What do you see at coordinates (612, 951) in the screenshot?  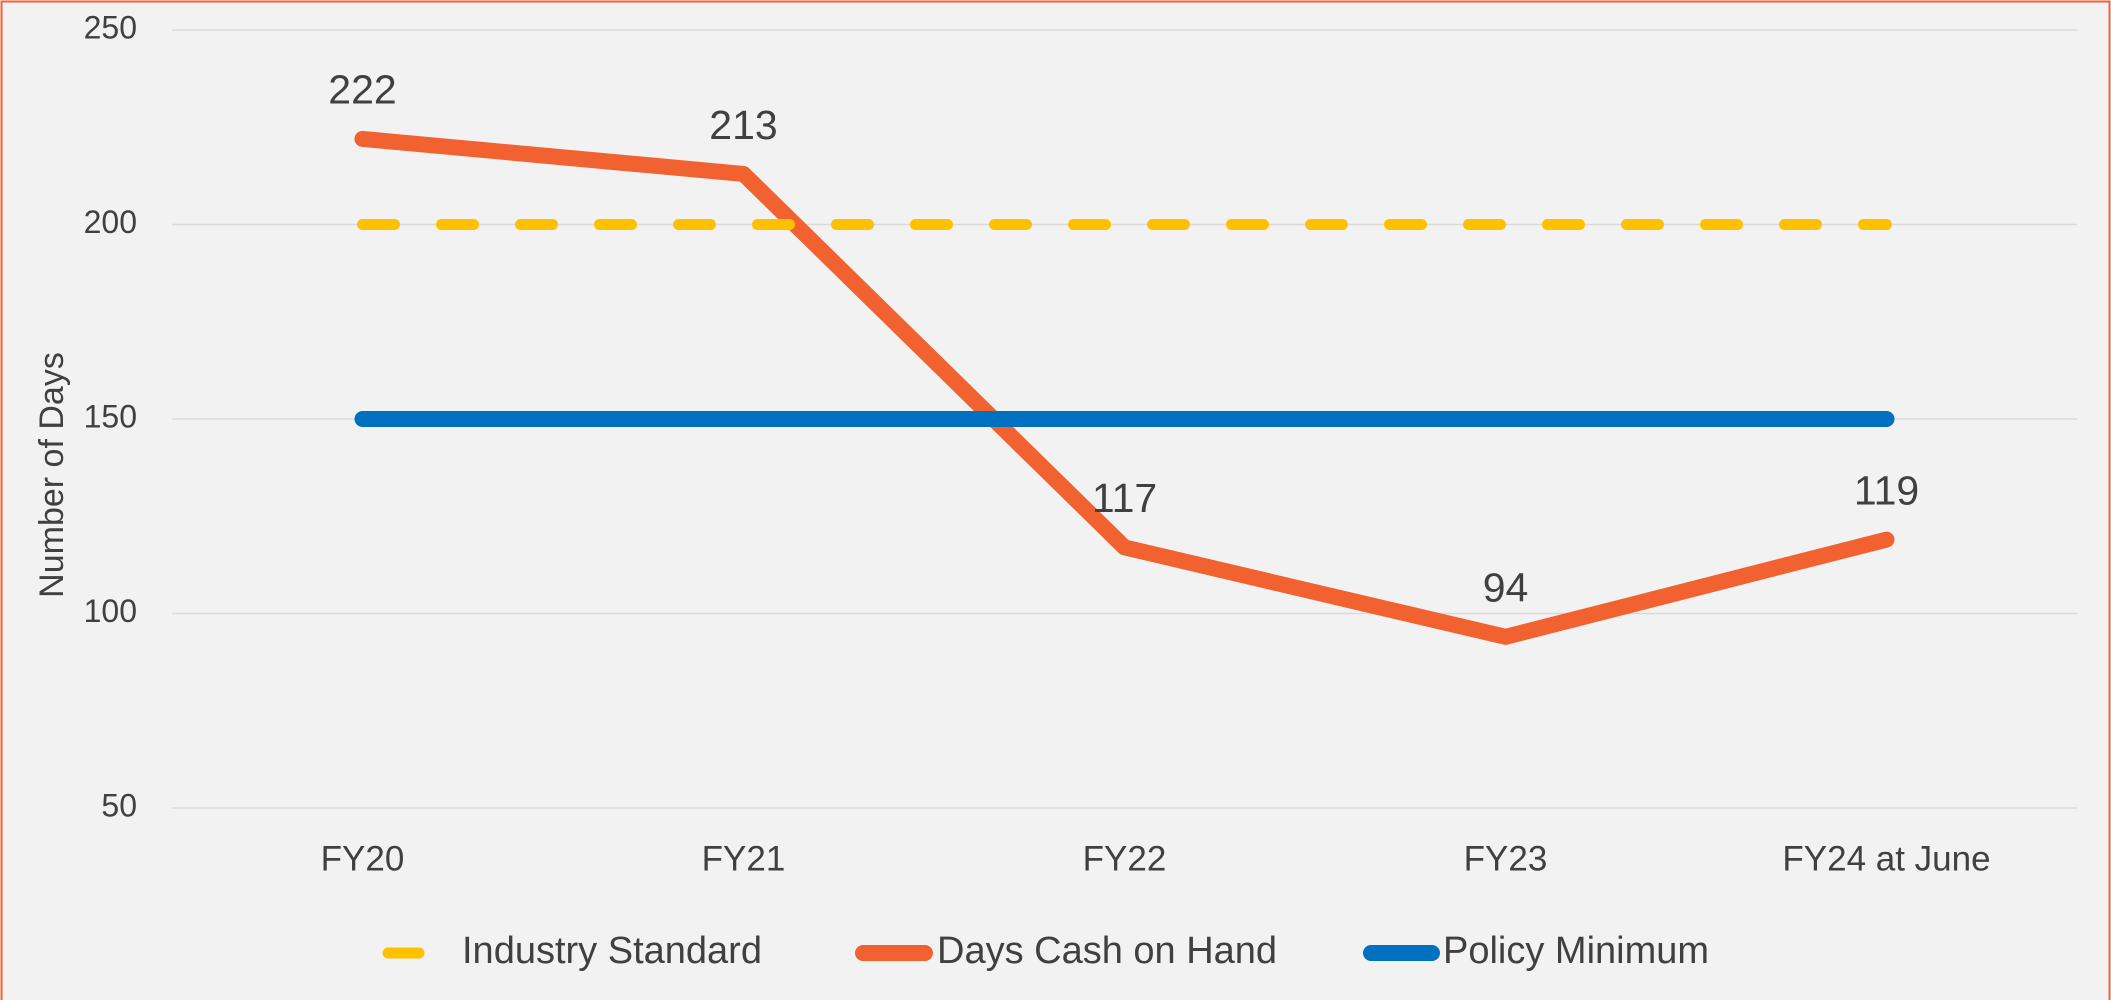 I see `legend-label: Industry Standard` at bounding box center [612, 951].